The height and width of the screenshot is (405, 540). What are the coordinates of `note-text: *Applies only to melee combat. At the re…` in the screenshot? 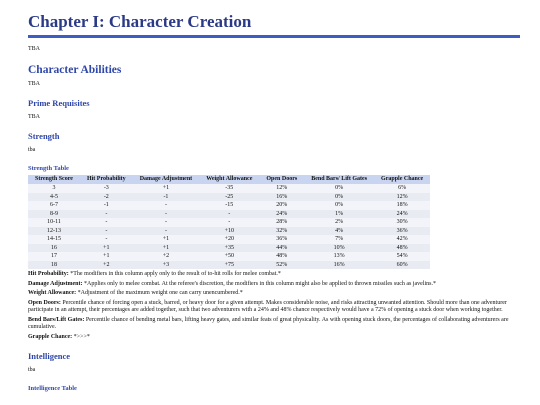 It's located at (260, 283).